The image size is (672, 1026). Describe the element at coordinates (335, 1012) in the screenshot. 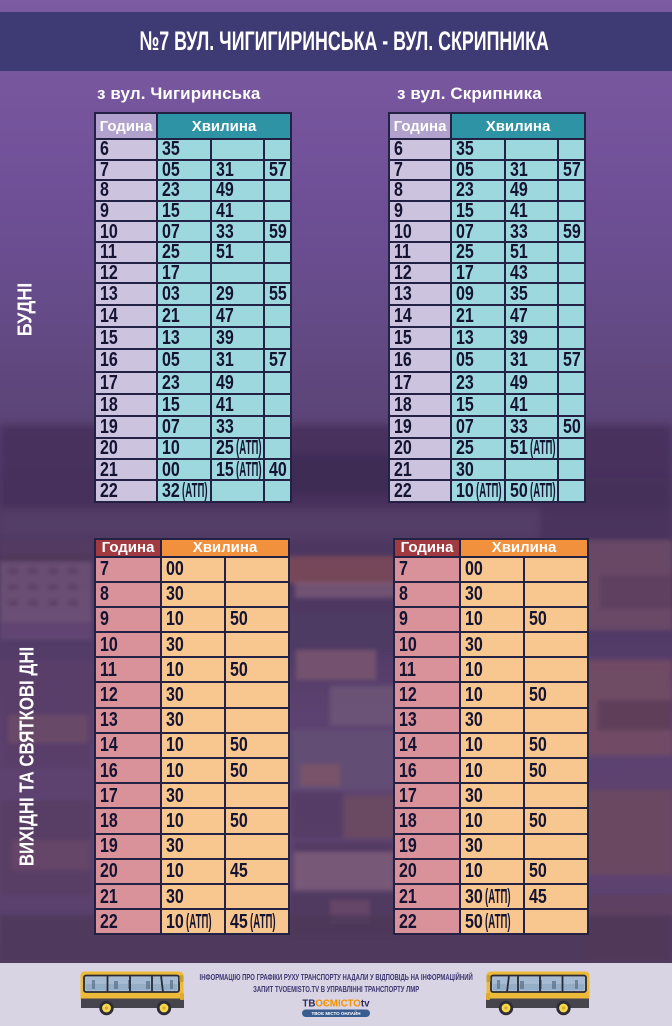

I see `svg-text: ТВОЄ МІСТО ОНЛАЙН` at that location.